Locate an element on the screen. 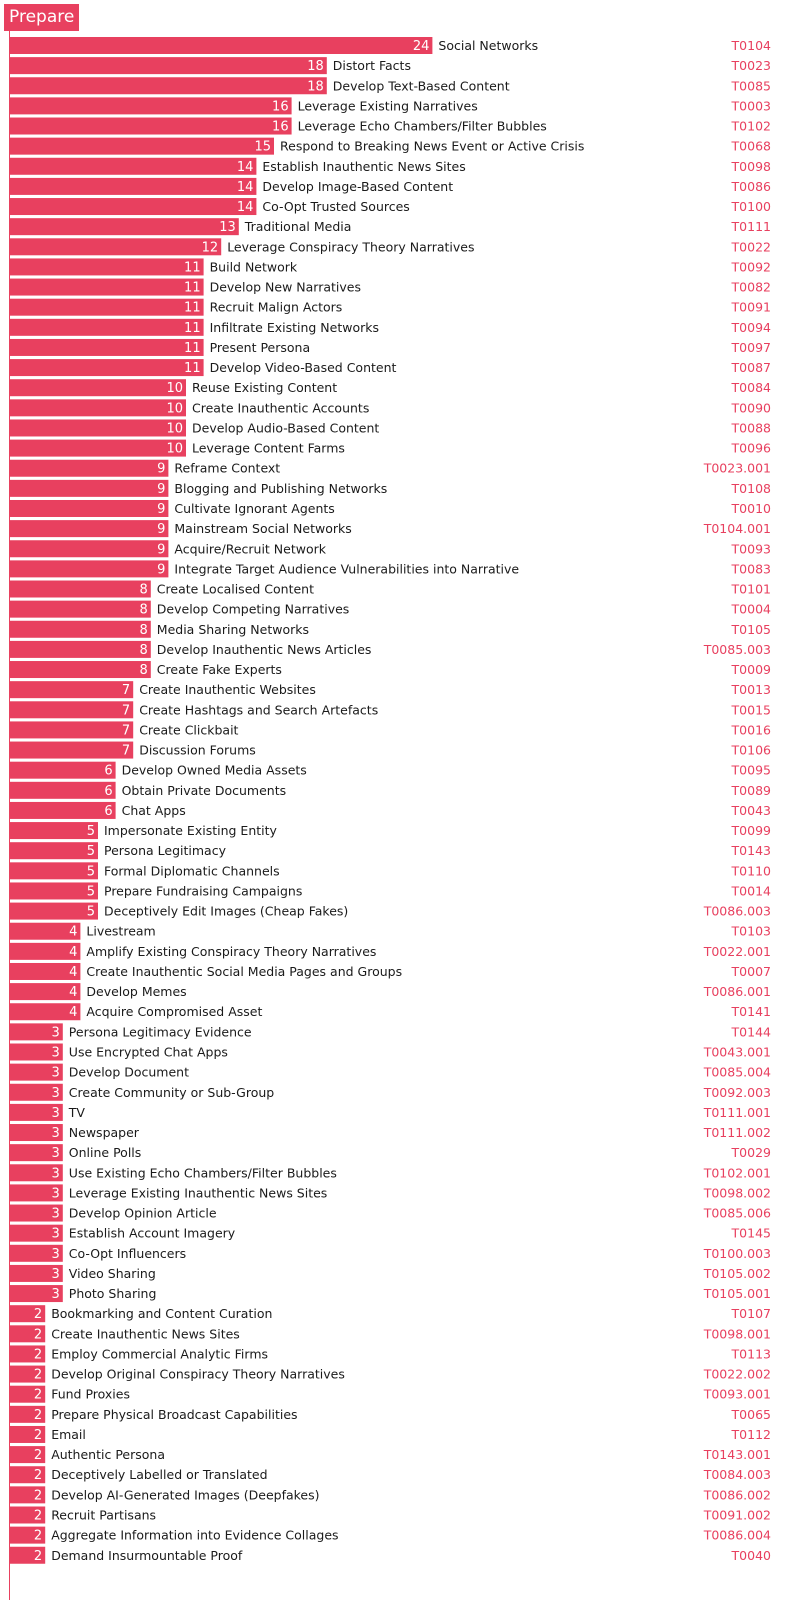 This screenshot has height=1600, width=796. category-label: Reframe Context is located at coordinates (227, 468).